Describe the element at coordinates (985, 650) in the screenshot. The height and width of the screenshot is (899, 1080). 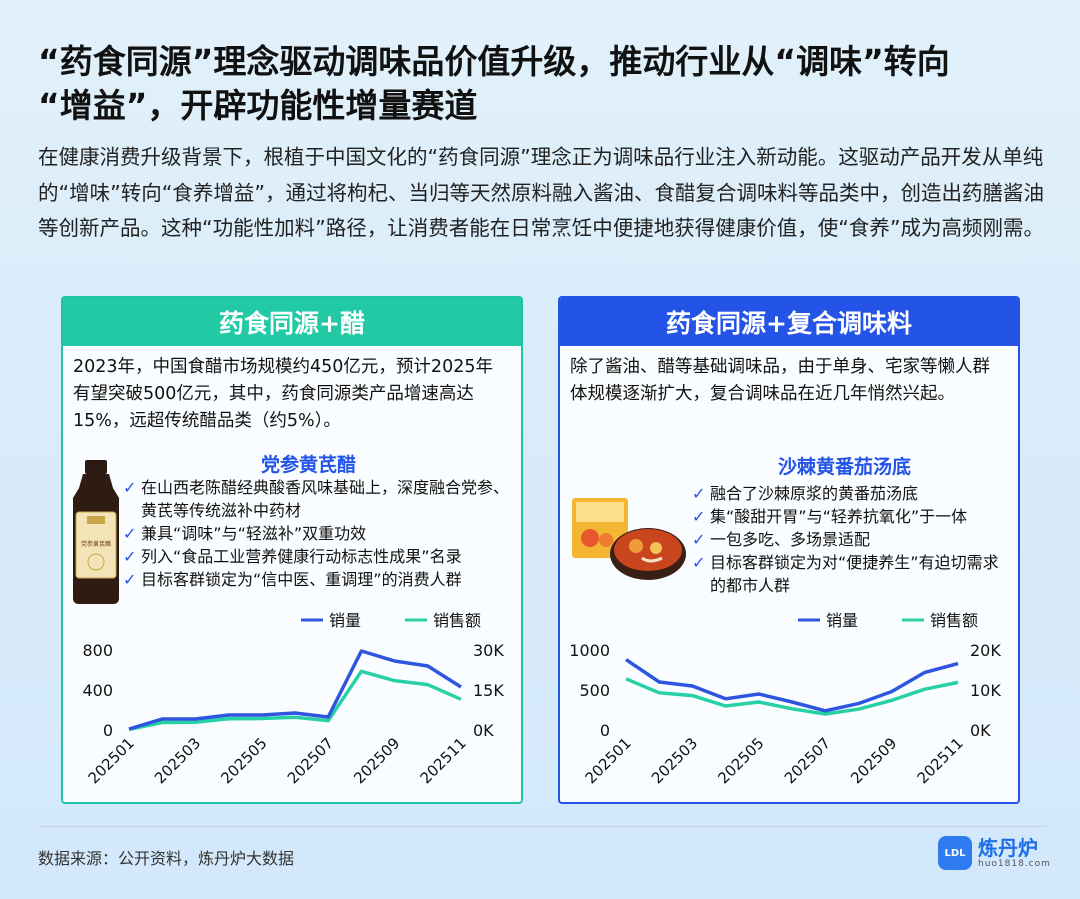
I see `y-right-tick-label: 20K` at that location.